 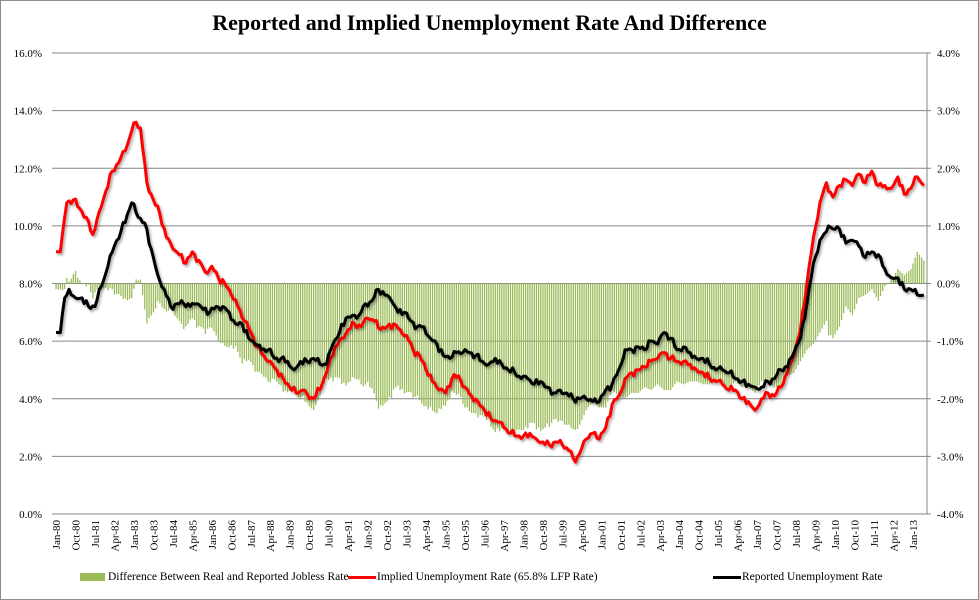 I want to click on x-tick-label: Apr-03, so click(x=661, y=536).